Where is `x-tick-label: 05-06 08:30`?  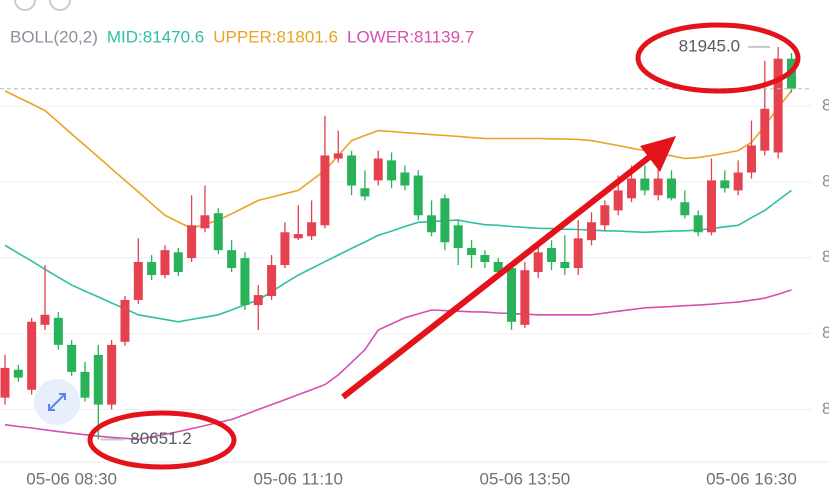 x-tick-label: 05-06 08:30 is located at coordinates (71, 478).